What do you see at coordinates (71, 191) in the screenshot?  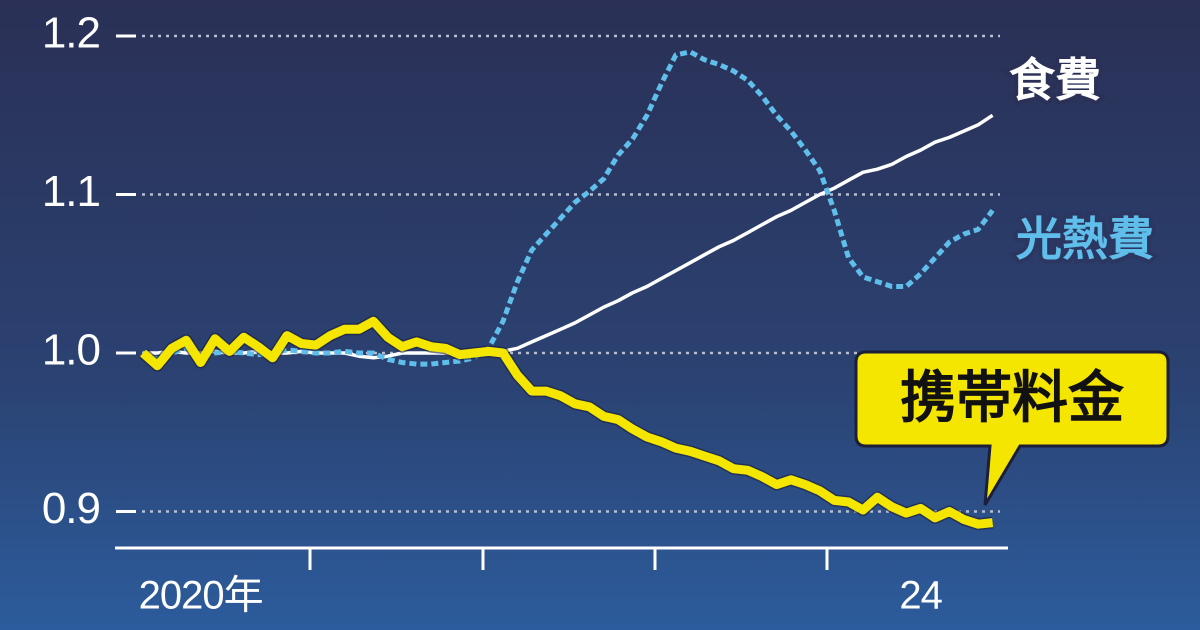 I see `y-tick-label: 1.1` at bounding box center [71, 191].